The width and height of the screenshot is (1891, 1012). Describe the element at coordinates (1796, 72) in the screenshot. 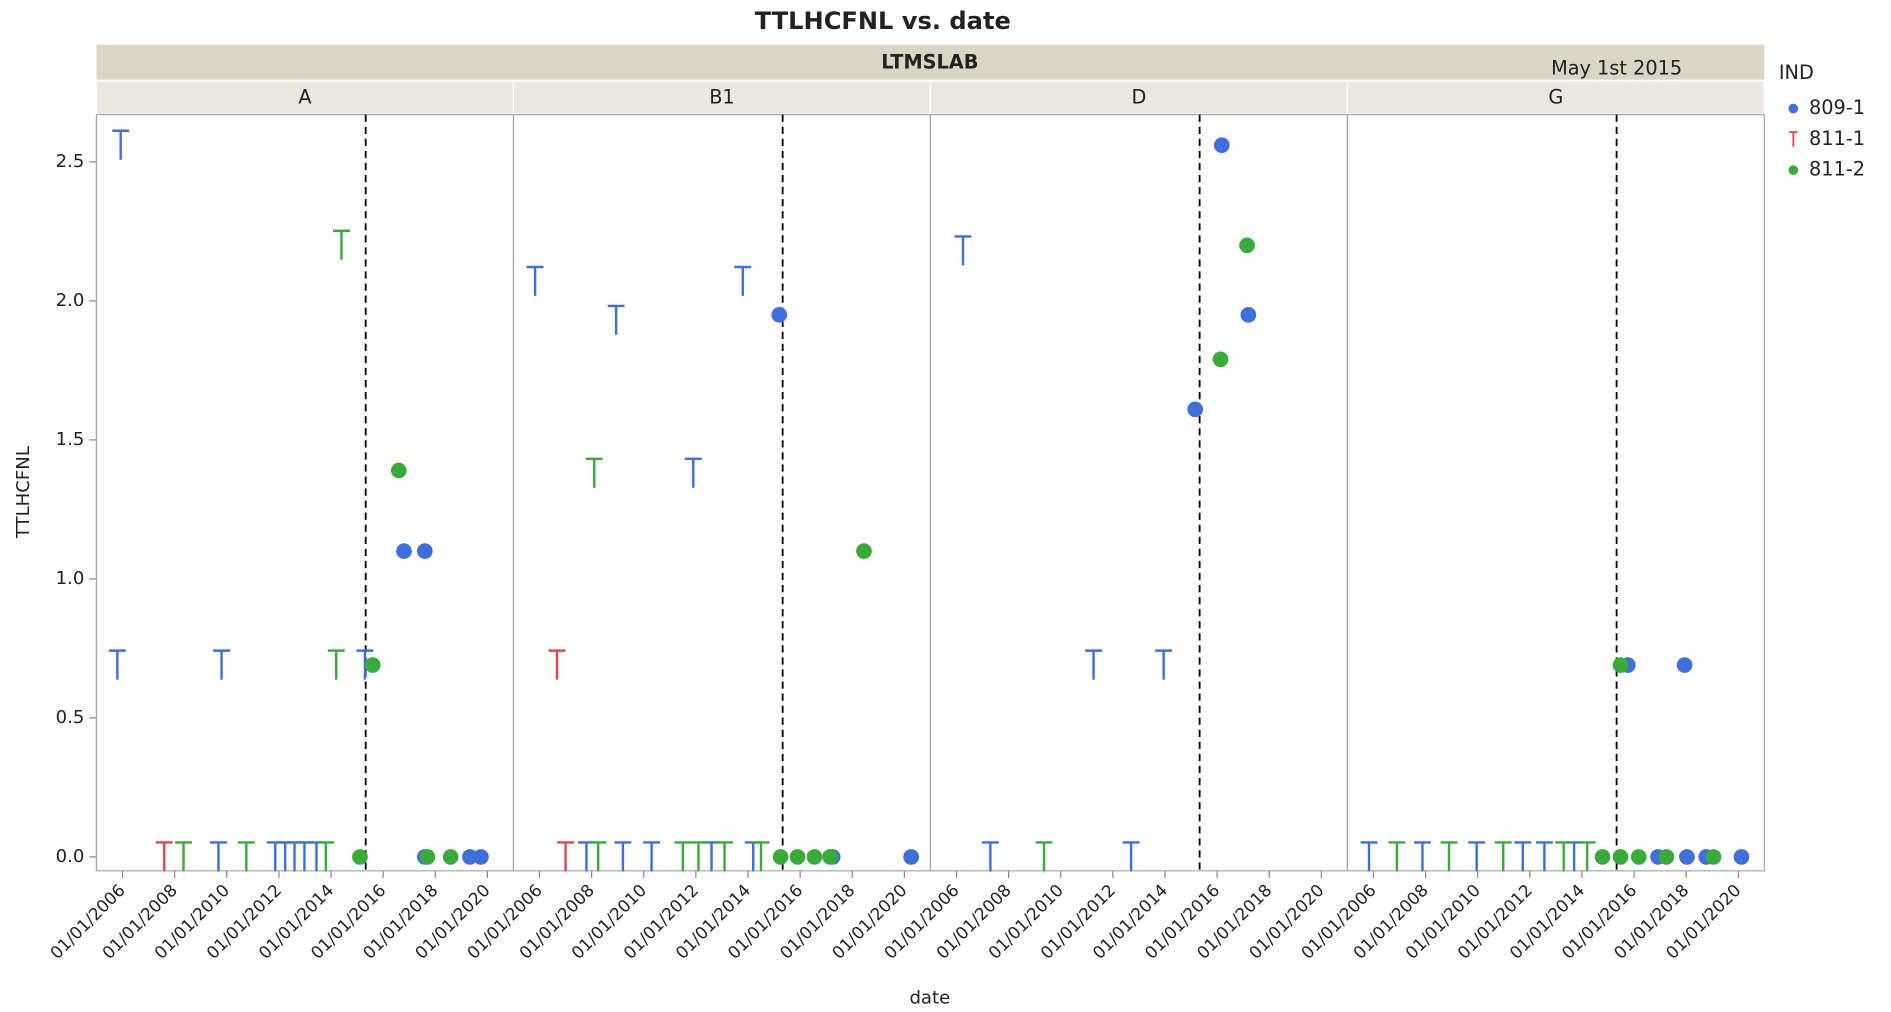

I see `legend-title: IND` at that location.